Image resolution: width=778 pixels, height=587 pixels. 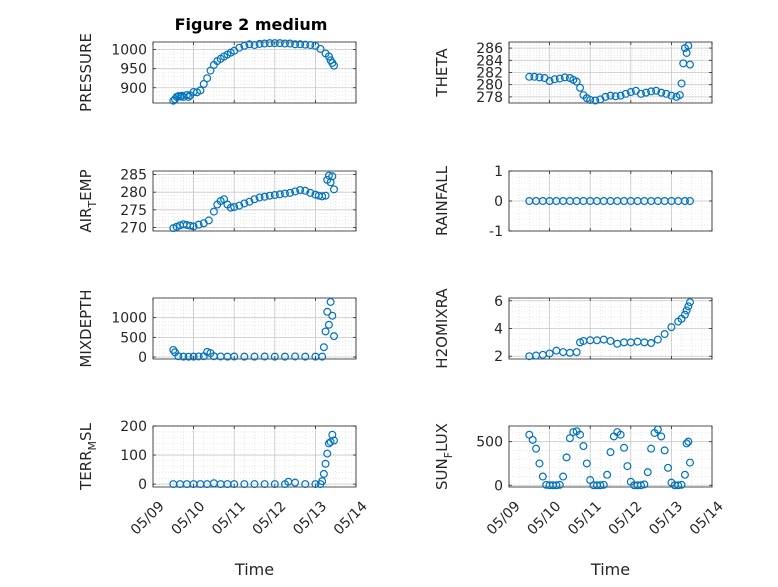 What do you see at coordinates (133, 427) in the screenshot?
I see `y-tick-label: 200` at bounding box center [133, 427].